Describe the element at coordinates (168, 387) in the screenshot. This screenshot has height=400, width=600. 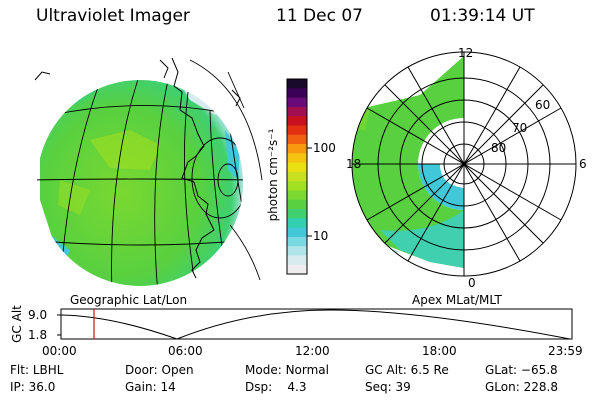
I see `info-gain-value: 14` at that location.